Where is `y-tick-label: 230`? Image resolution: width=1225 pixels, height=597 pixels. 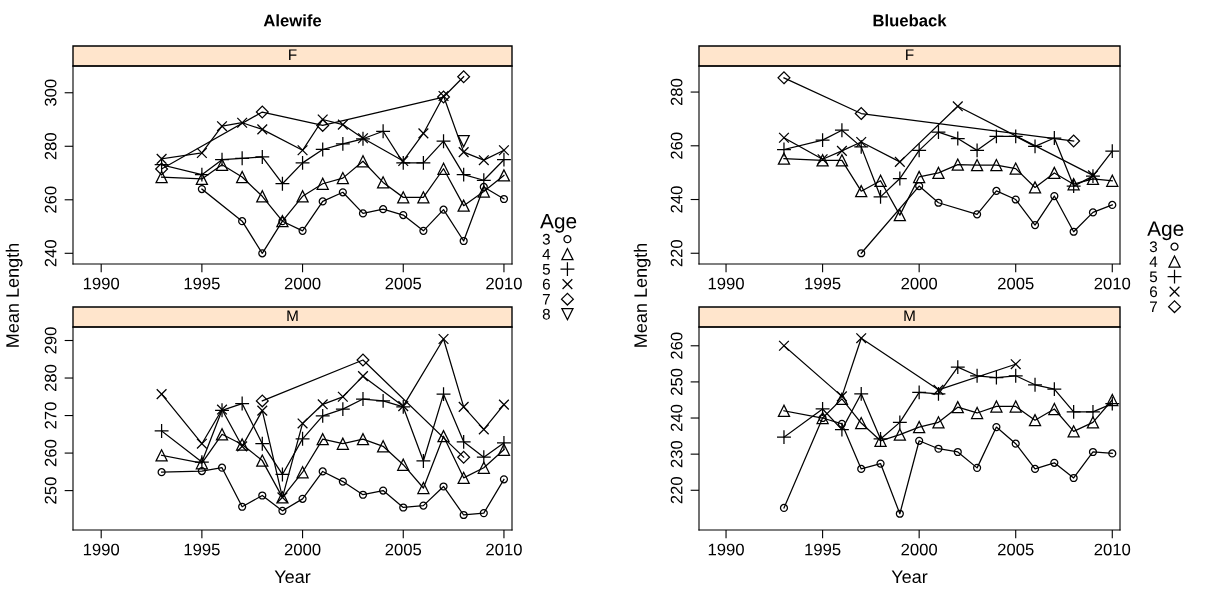
y-tick-label: 230 is located at coordinates (676, 454).